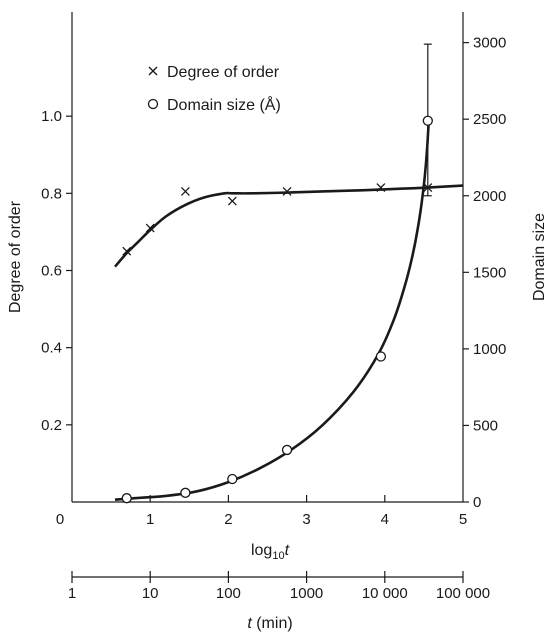 The image size is (555, 636). Describe the element at coordinates (228, 593) in the screenshot. I see `secondary-x-axis-tick-label: 100` at that location.